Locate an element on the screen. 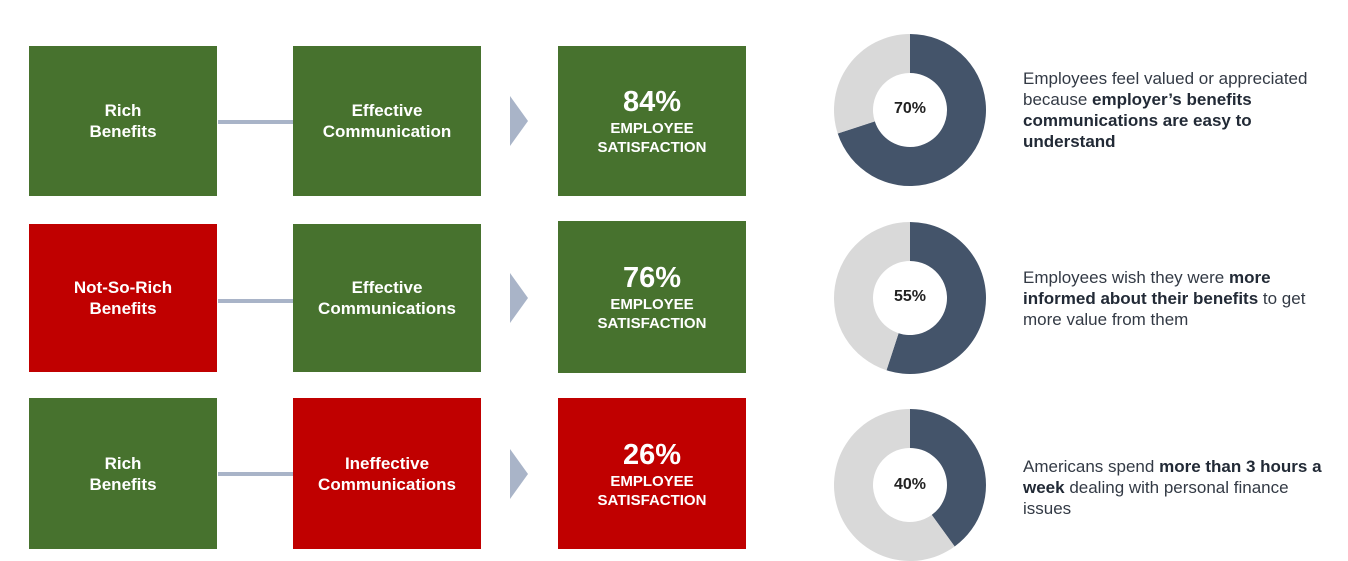 The height and width of the screenshot is (561, 1348). communication-box-2: Effective Communications is located at coordinates (387, 298).